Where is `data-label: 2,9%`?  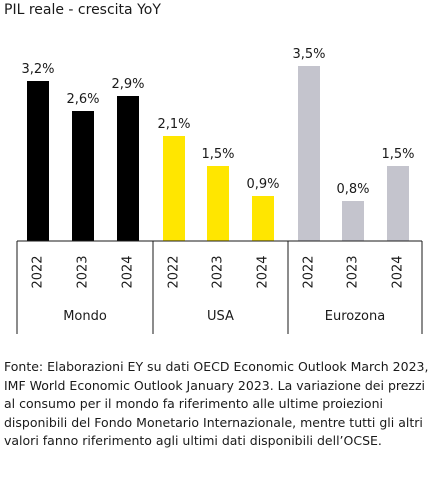
data-label: 2,9% is located at coordinates (127, 84).